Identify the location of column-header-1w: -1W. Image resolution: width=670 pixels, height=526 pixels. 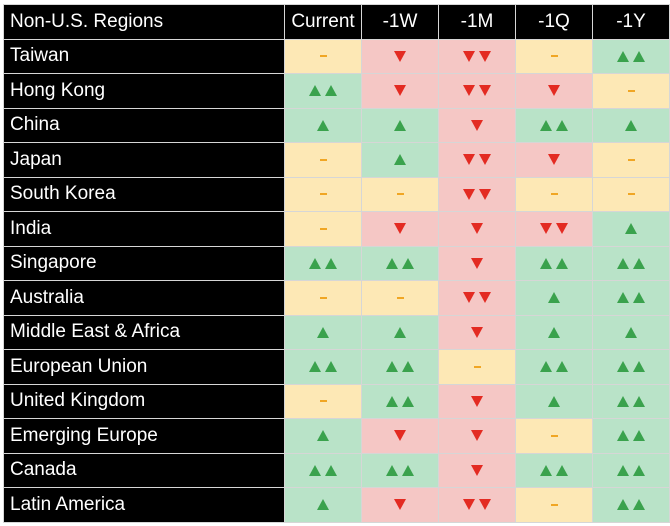
(400, 22).